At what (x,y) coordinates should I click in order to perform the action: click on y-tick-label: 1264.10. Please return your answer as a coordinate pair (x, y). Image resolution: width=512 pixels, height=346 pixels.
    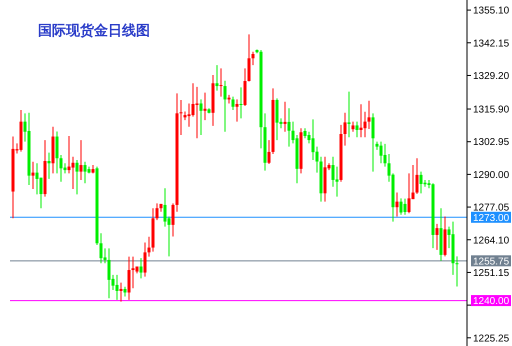
    Looking at the image, I should click on (491, 240).